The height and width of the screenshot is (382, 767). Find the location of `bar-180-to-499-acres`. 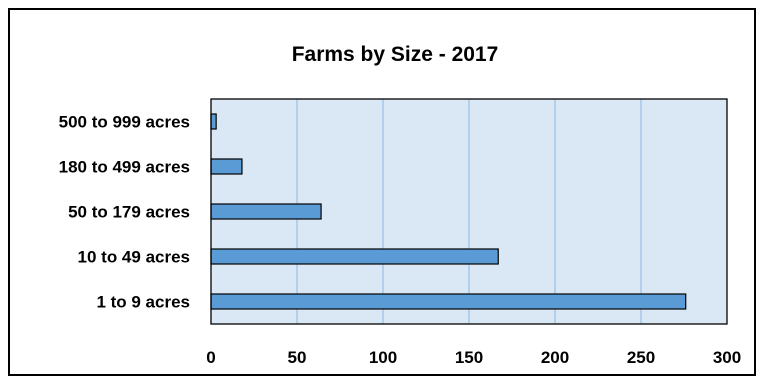

bar-180-to-499-acres is located at coordinates (226, 166).